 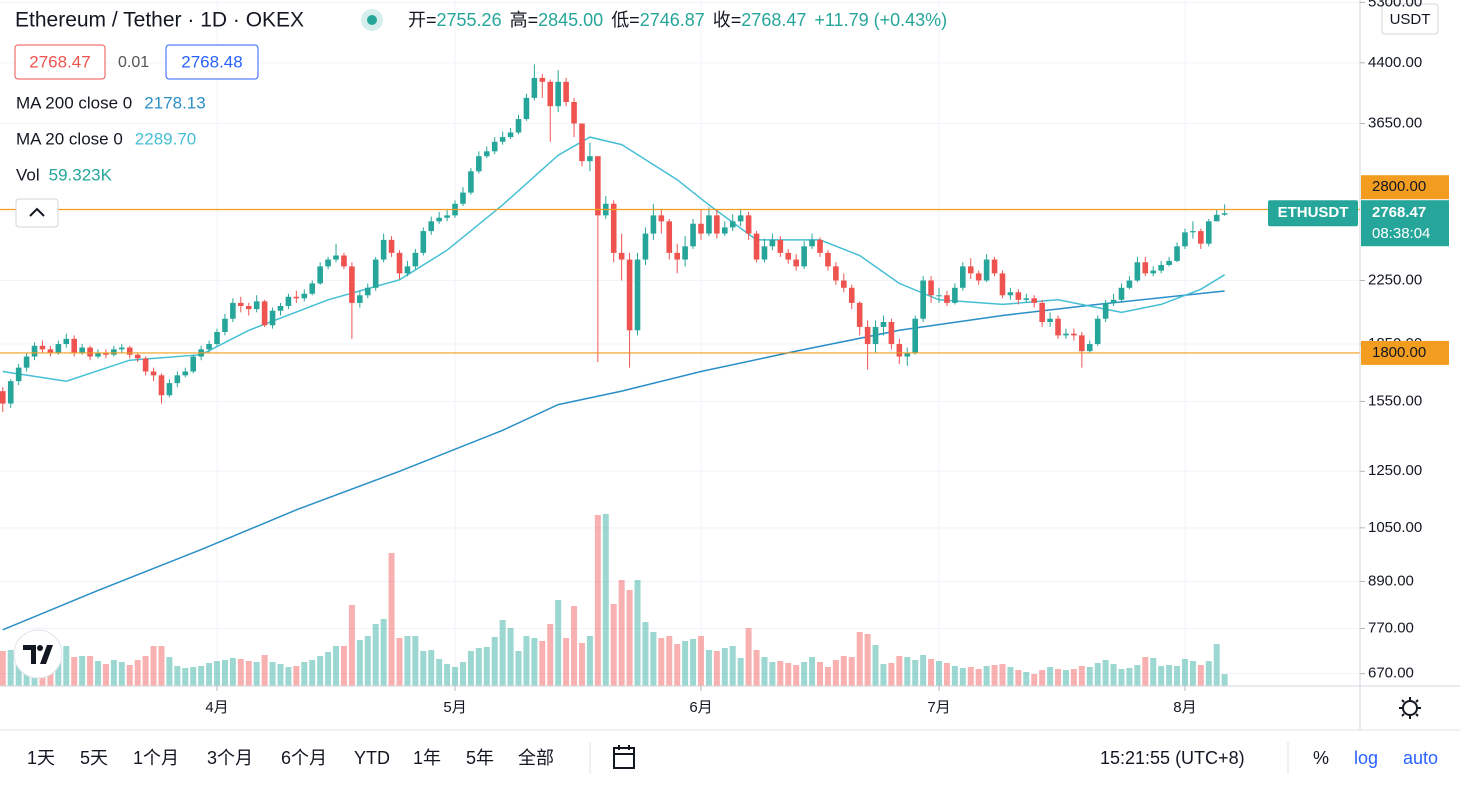 What do you see at coordinates (1410, 708) in the screenshot?
I see `settings-icon` at bounding box center [1410, 708].